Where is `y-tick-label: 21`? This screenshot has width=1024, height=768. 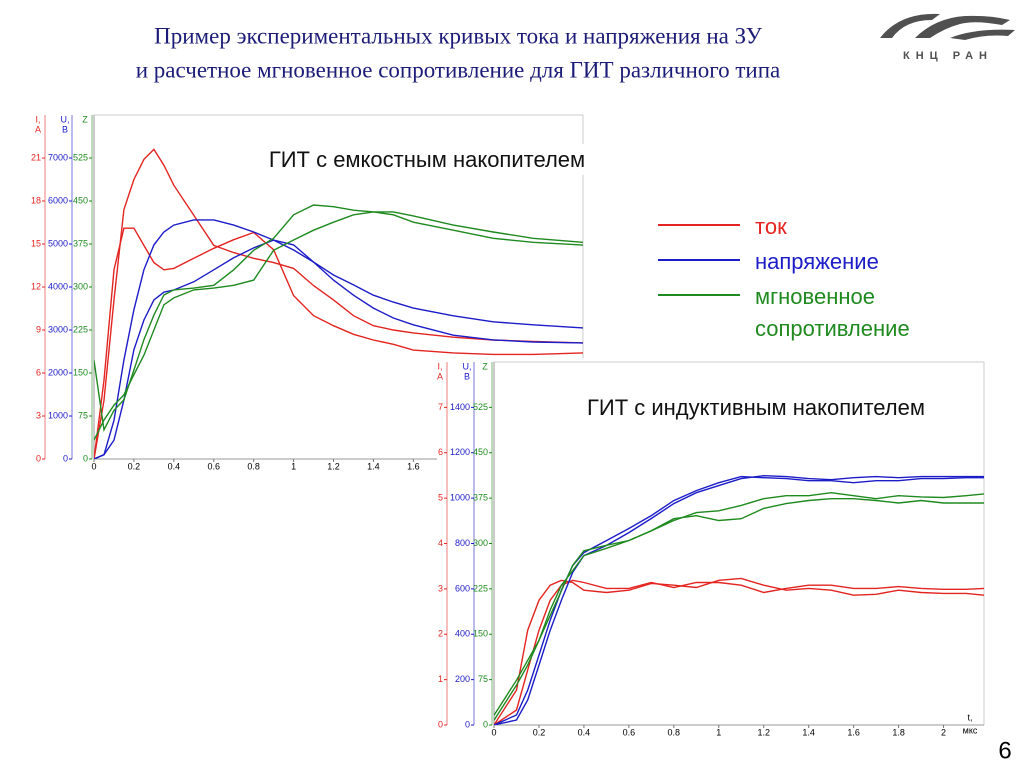
y-tick-label: 21 is located at coordinates (36, 157).